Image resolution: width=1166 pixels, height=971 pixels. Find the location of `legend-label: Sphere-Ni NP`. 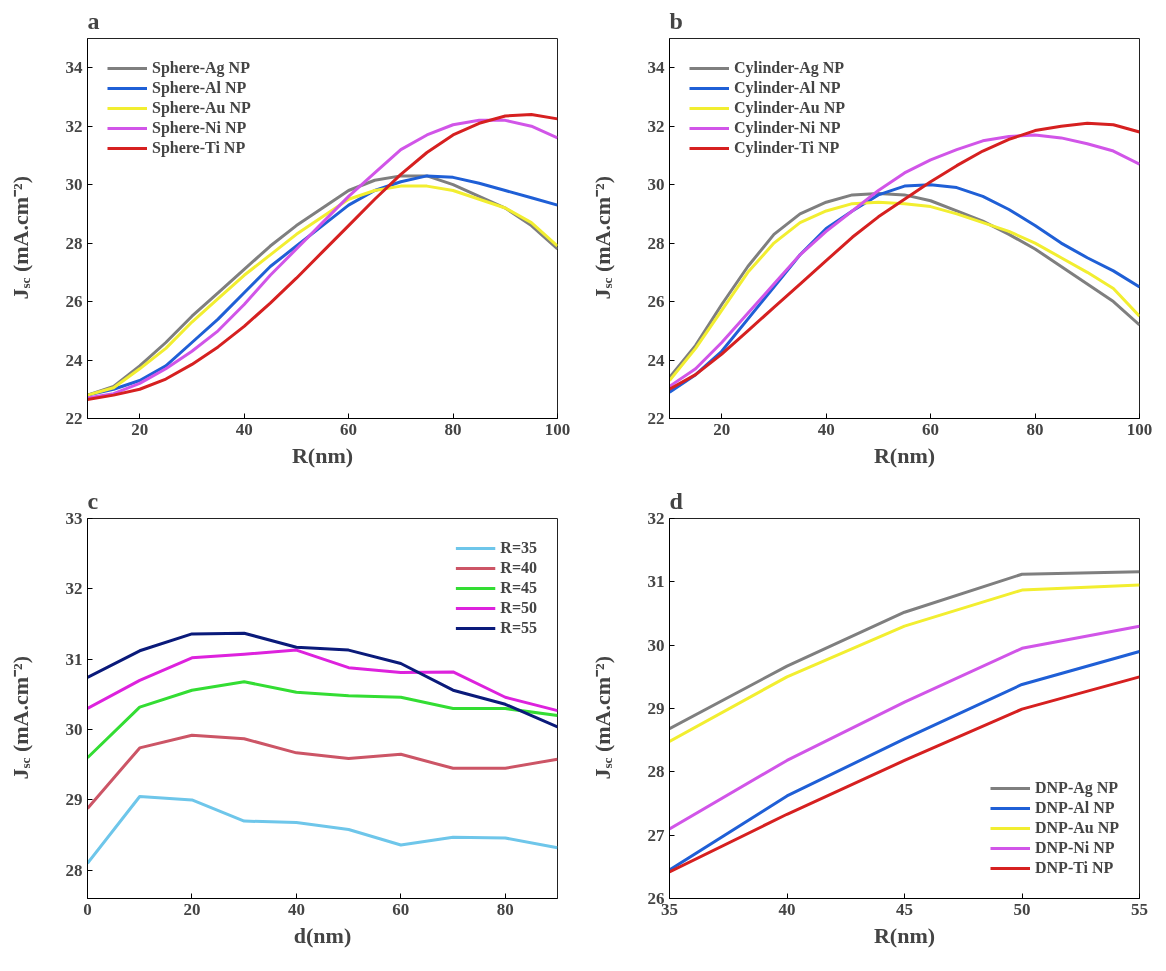

legend-label: Sphere-Ni NP is located at coordinates (199, 128).